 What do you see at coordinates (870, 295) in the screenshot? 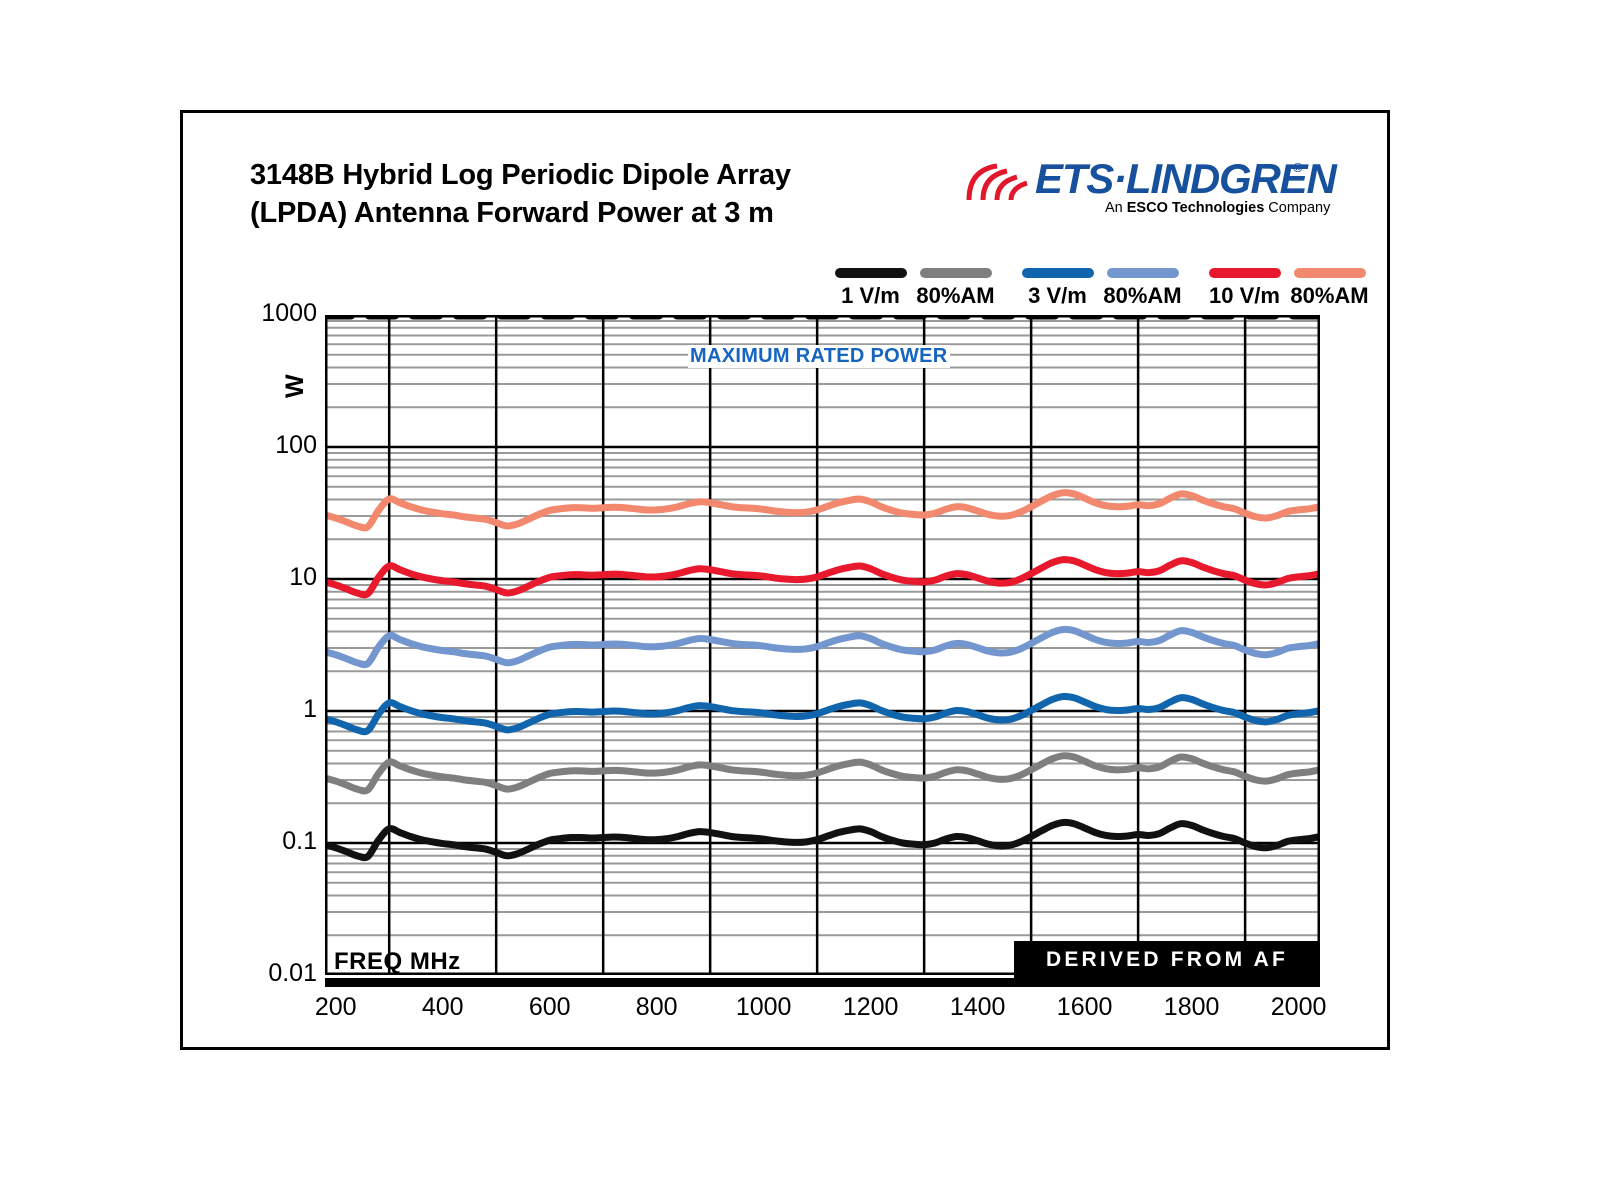
I see `legend-label: 1 V/m` at bounding box center [870, 295].